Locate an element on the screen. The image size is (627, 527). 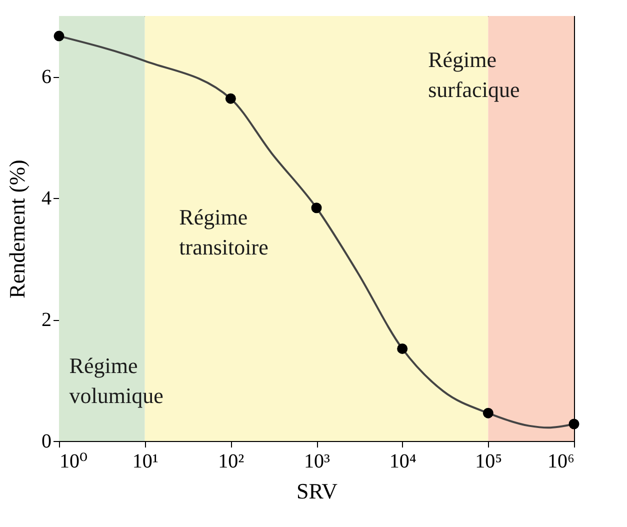
x-tick-label: 10⁶ is located at coordinates (561, 461).